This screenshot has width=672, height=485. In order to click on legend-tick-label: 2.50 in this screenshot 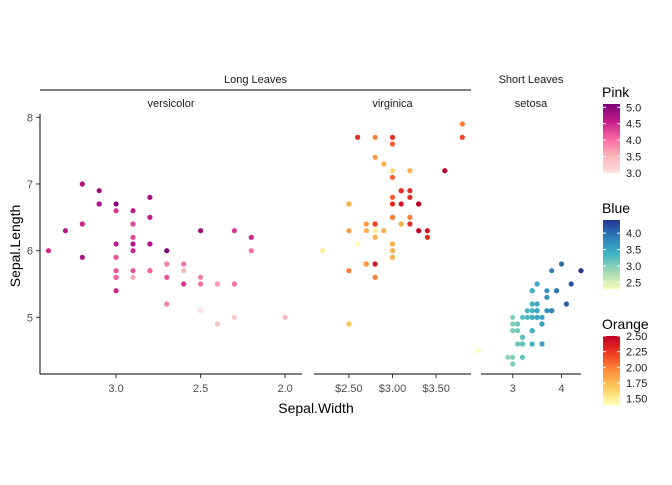, I will do `click(636, 337)`.